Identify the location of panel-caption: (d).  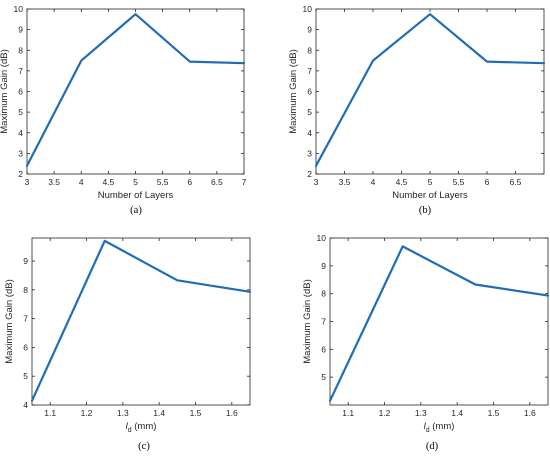
(432, 446).